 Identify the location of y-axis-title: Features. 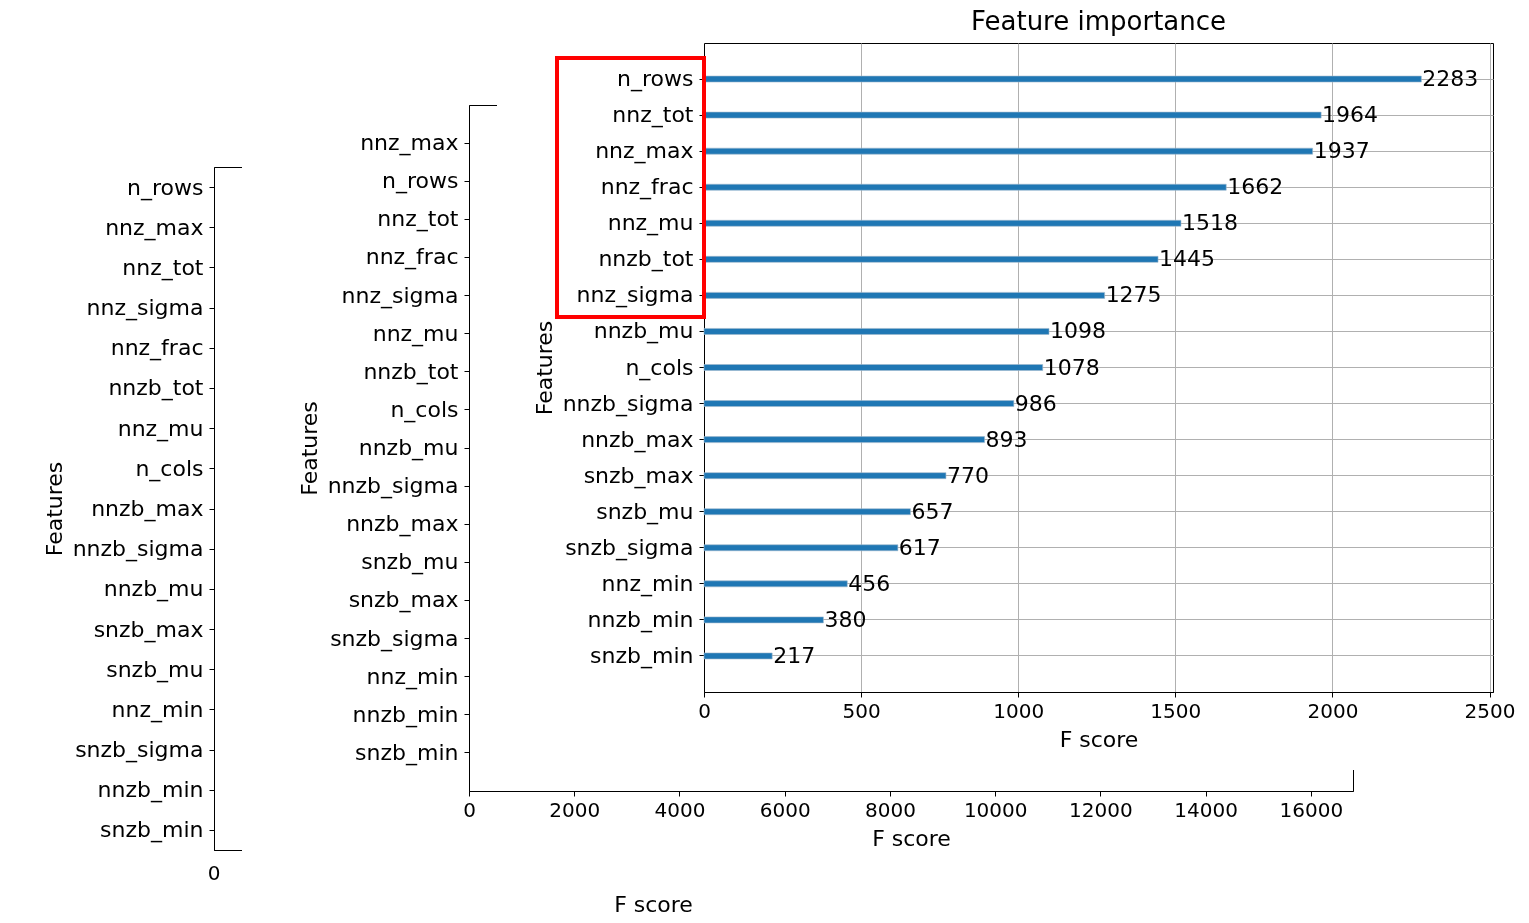
(309, 448).